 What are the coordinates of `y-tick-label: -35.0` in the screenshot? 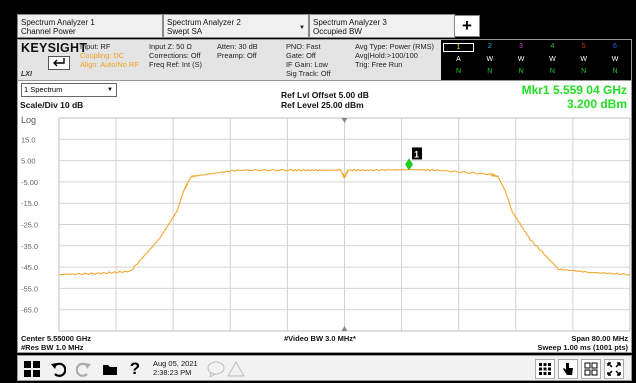 It's located at (29, 246).